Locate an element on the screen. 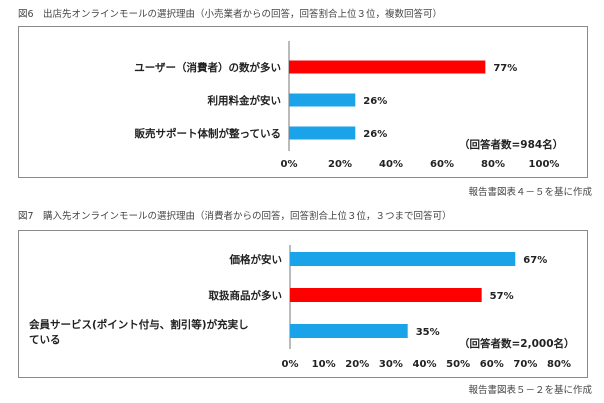  category-label: 利用料金が安い is located at coordinates (245, 100).